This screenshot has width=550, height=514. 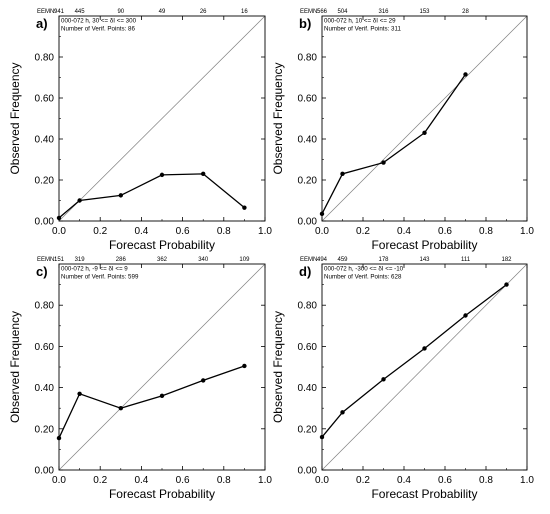 What do you see at coordinates (244, 12) in the screenshot?
I see `eemn-count: 16` at bounding box center [244, 12].